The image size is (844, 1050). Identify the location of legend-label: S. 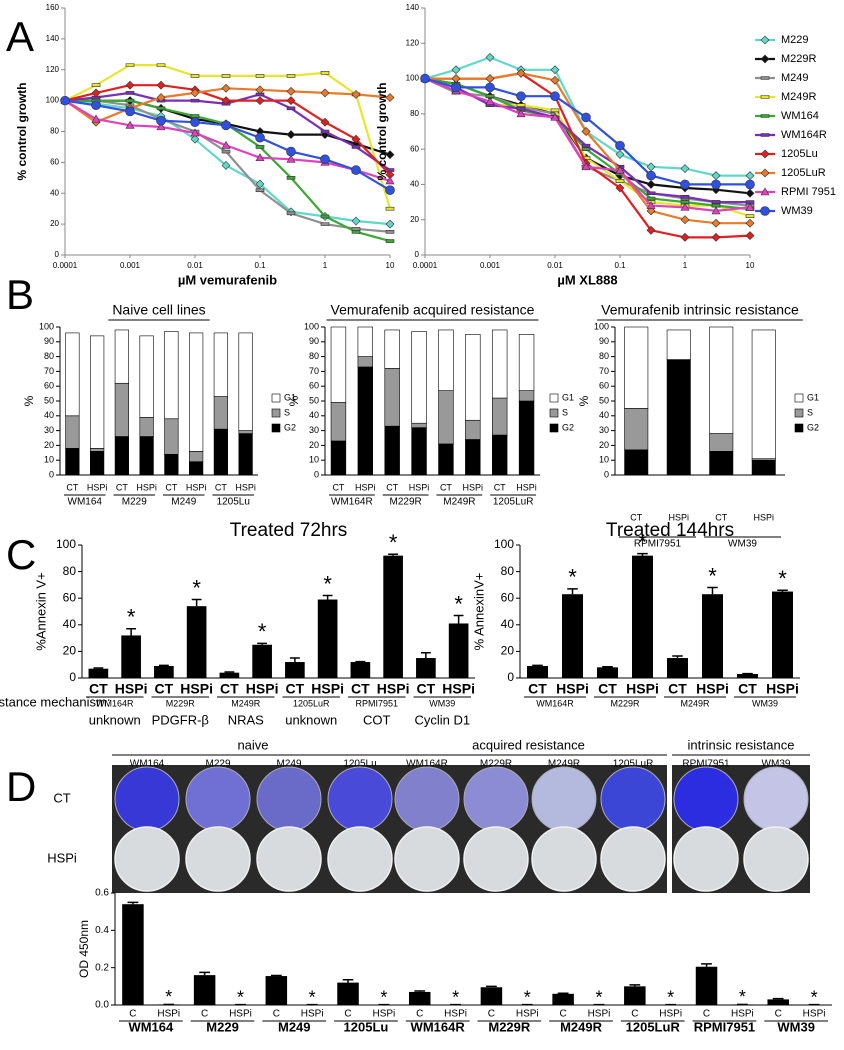
(565, 412).